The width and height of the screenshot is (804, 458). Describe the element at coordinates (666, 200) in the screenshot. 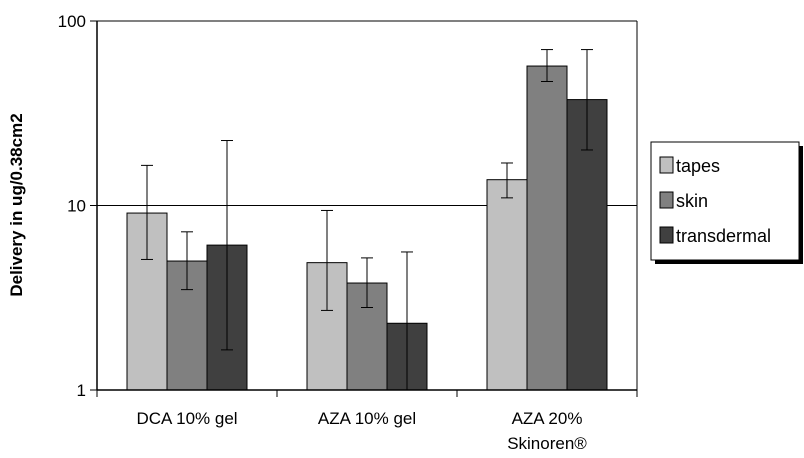

I see `legend-swatch-skin` at that location.